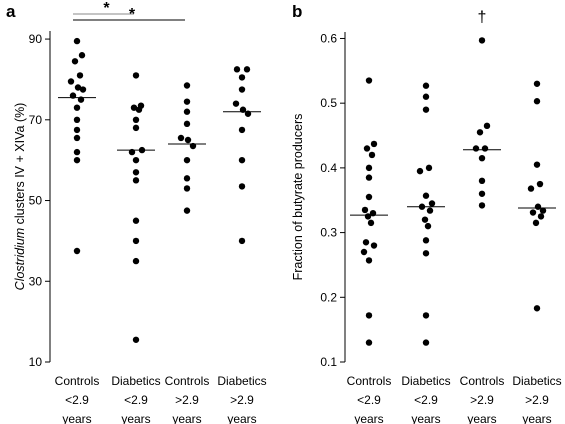 The height and width of the screenshot is (424, 565). What do you see at coordinates (328, 103) in the screenshot?
I see `y-tick-label: 0.5` at bounding box center [328, 103].